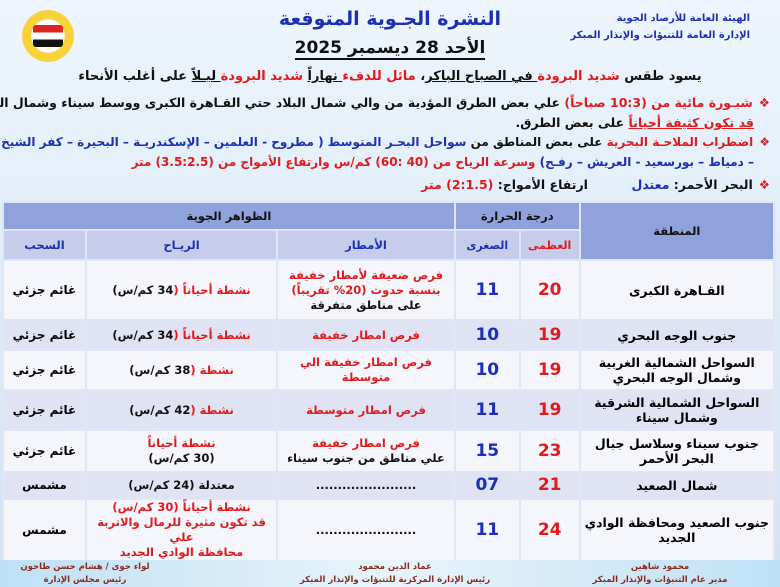 This screenshot has height=587, width=780. What do you see at coordinates (658, 102) in the screenshot?
I see `text-segment: شبـورة مائية من (10:3 صباحاً)` at bounding box center [658, 102].